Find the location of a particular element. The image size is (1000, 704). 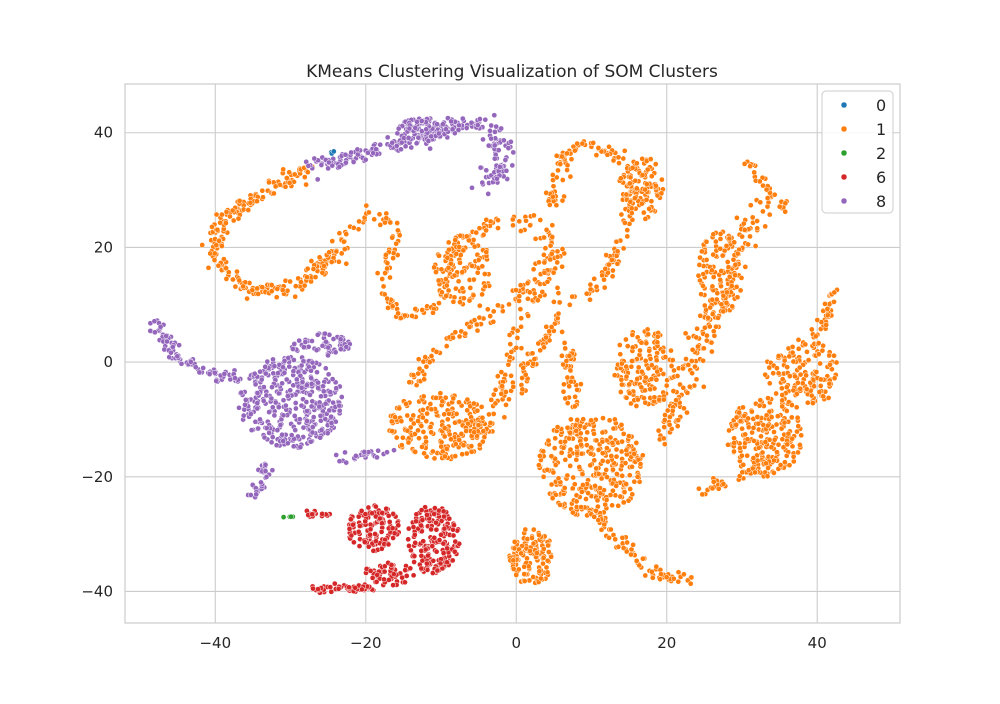

x-tick-label: 40 is located at coordinates (817, 643).